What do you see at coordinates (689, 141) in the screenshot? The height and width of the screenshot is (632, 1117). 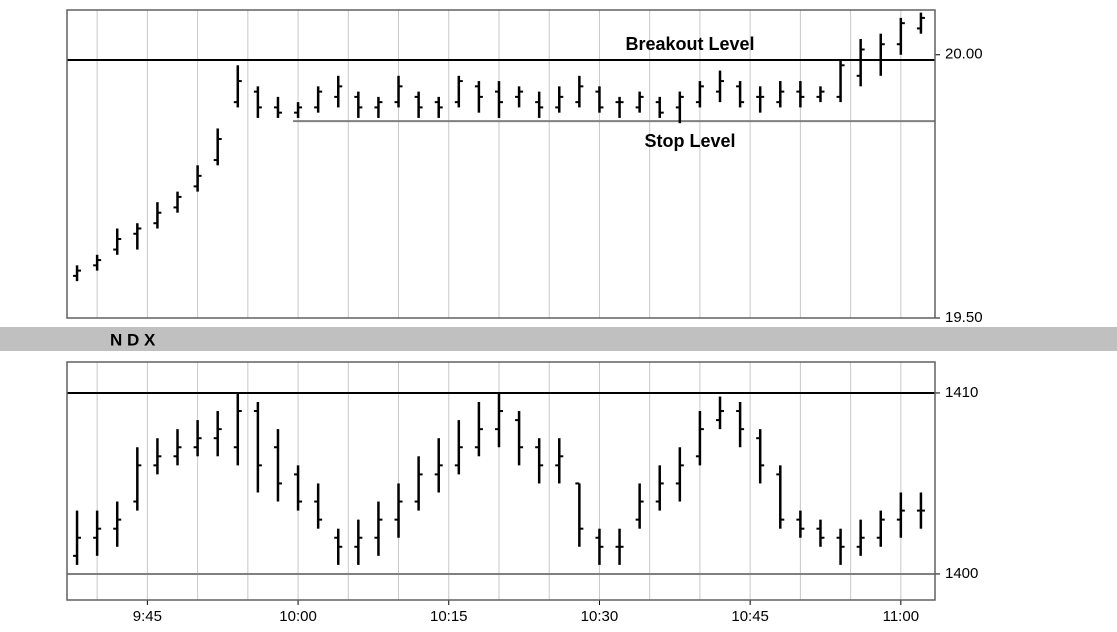 I see `annotation: Stop Level` at bounding box center [689, 141].